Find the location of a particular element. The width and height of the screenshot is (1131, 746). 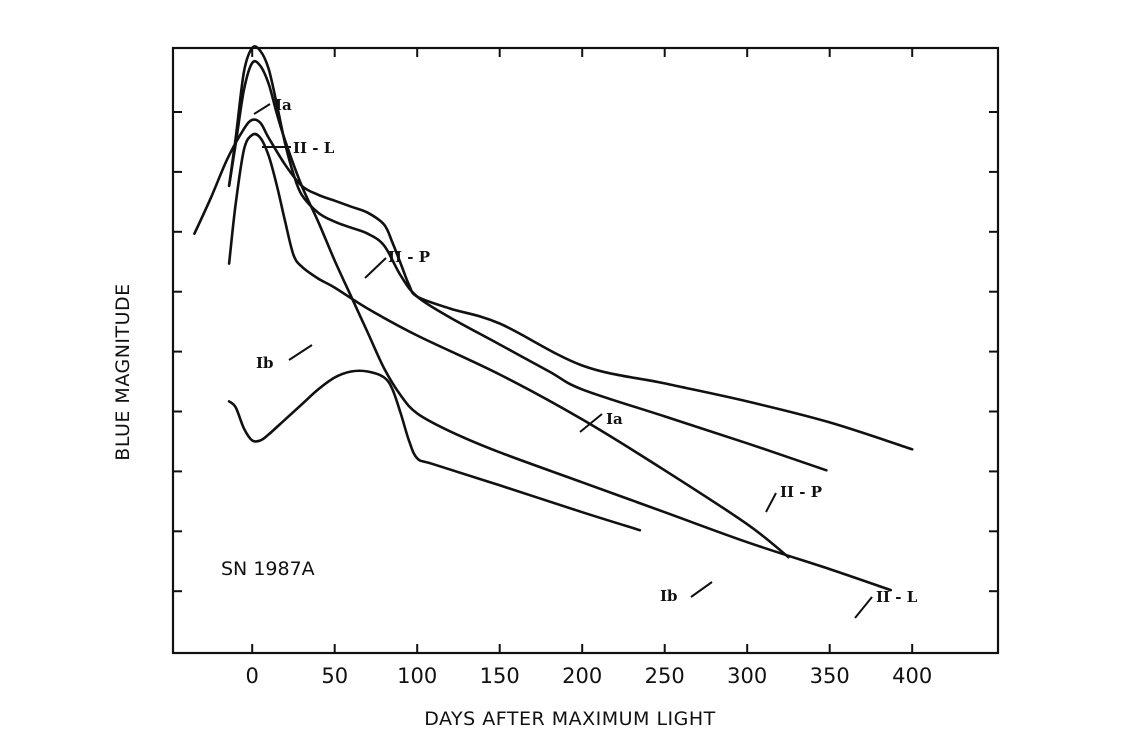

y-axis-title: BLUE MAGNITUDE is located at coordinates (123, 371).